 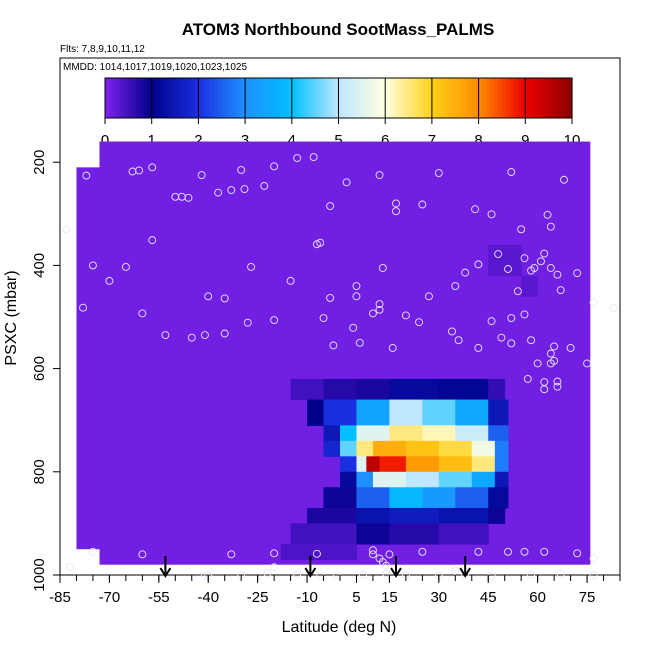 What do you see at coordinates (292, 140) in the screenshot?
I see `colorbar-tick-label: 4` at bounding box center [292, 140].